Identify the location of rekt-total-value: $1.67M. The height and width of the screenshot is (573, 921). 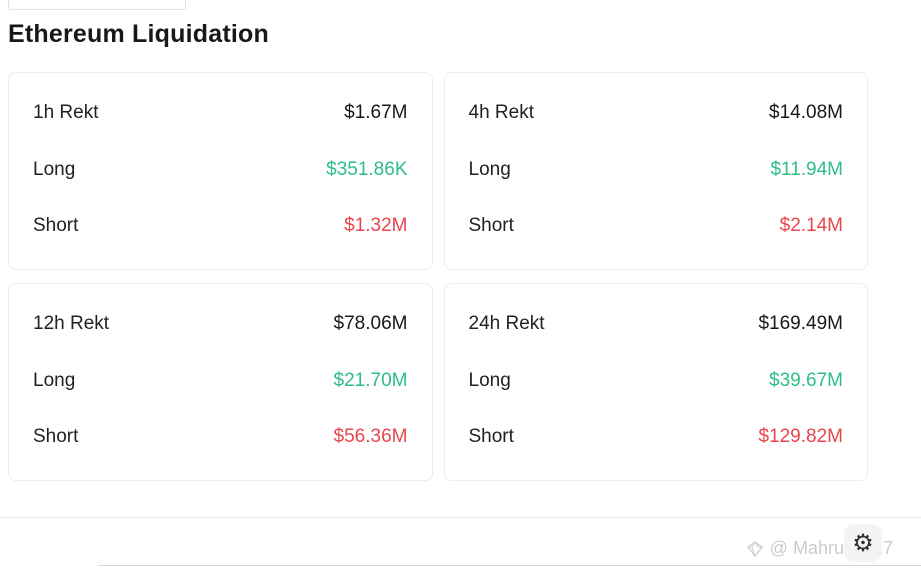
(376, 112).